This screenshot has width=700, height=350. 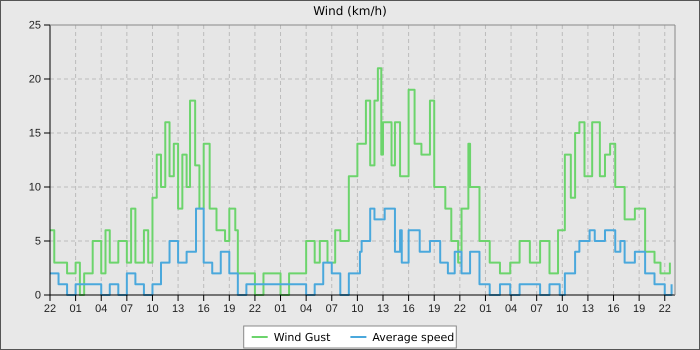 What do you see at coordinates (34, 188) in the screenshot?
I see `y-tick-label: 10` at bounding box center [34, 188].